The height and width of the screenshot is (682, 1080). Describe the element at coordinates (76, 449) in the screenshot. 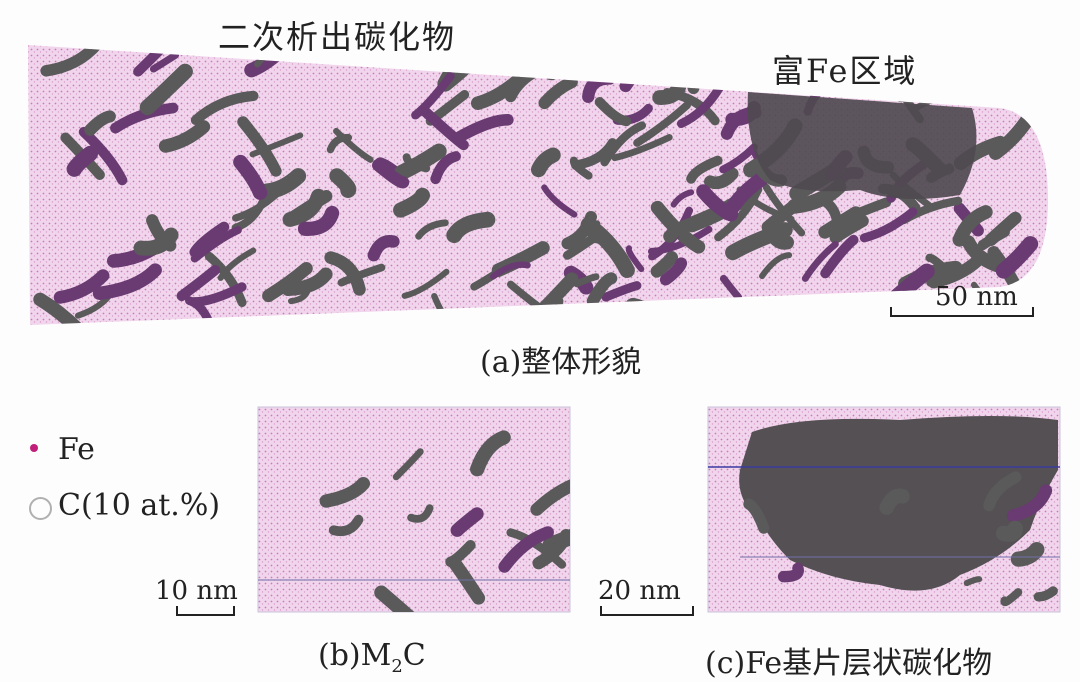

I see `legend-fe: Fe` at that location.